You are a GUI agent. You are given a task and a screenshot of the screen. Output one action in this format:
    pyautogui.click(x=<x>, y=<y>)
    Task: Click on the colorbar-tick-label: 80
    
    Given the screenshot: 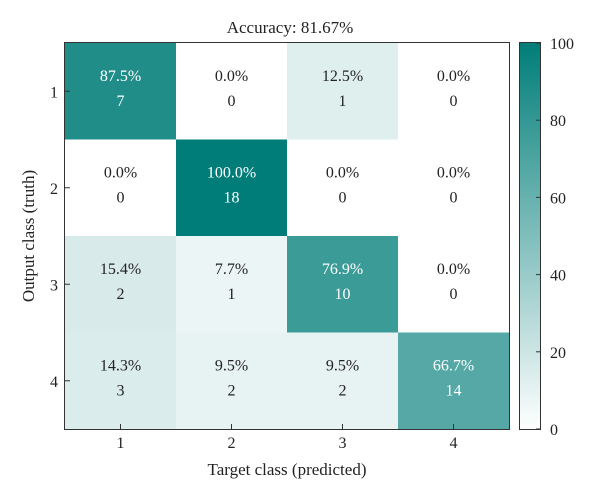 What is the action you would take?
    pyautogui.click(x=558, y=121)
    